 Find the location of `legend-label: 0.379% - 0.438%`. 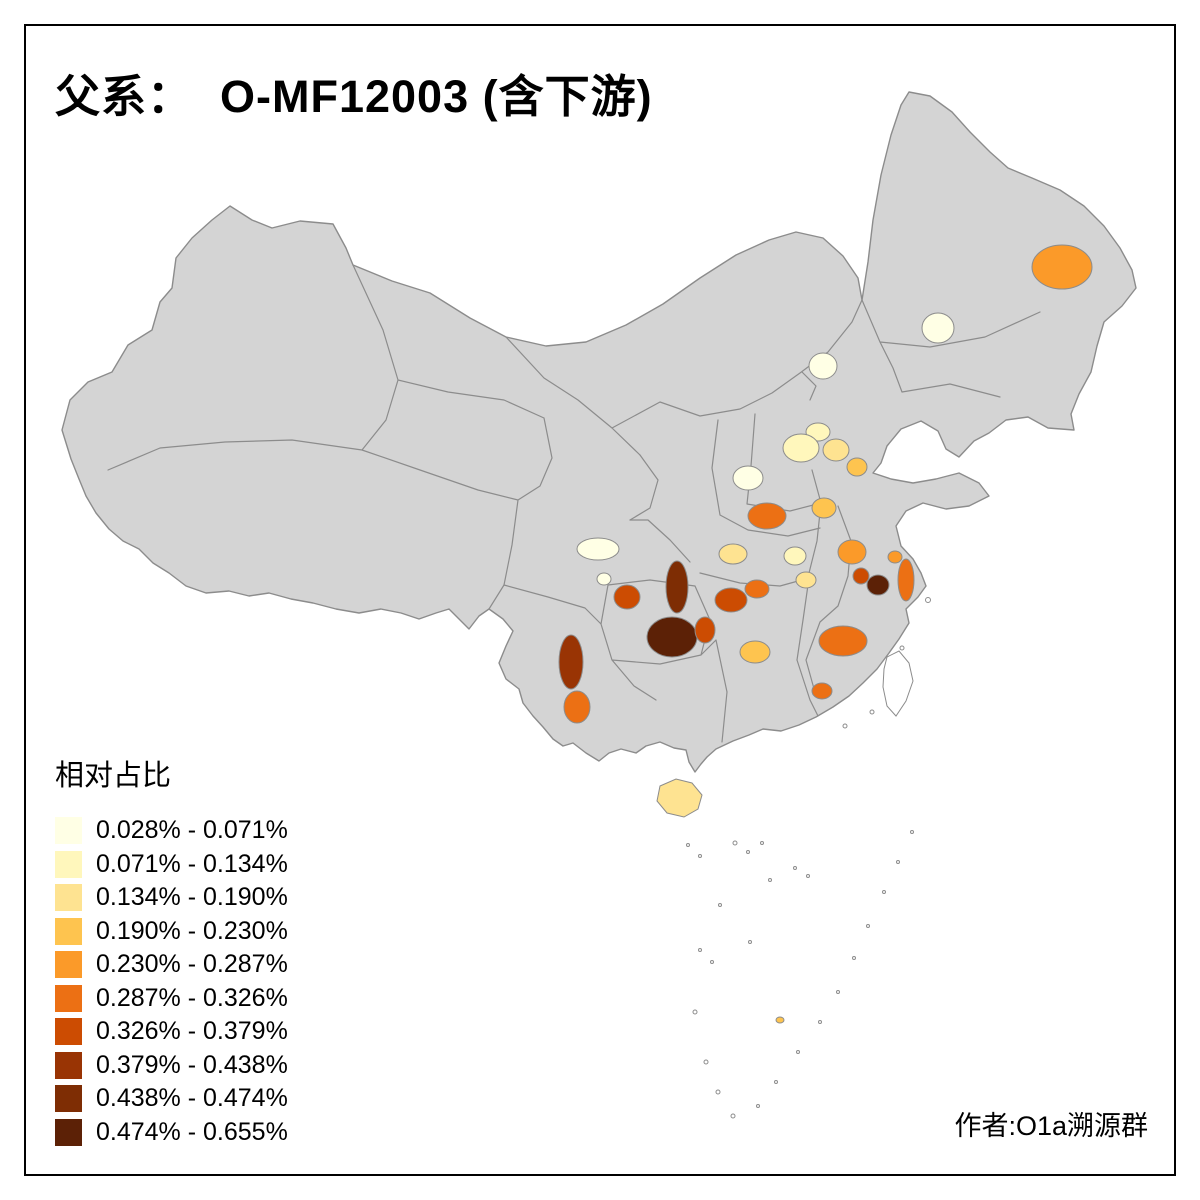

legend-label: 0.379% - 0.438% is located at coordinates (192, 1064).